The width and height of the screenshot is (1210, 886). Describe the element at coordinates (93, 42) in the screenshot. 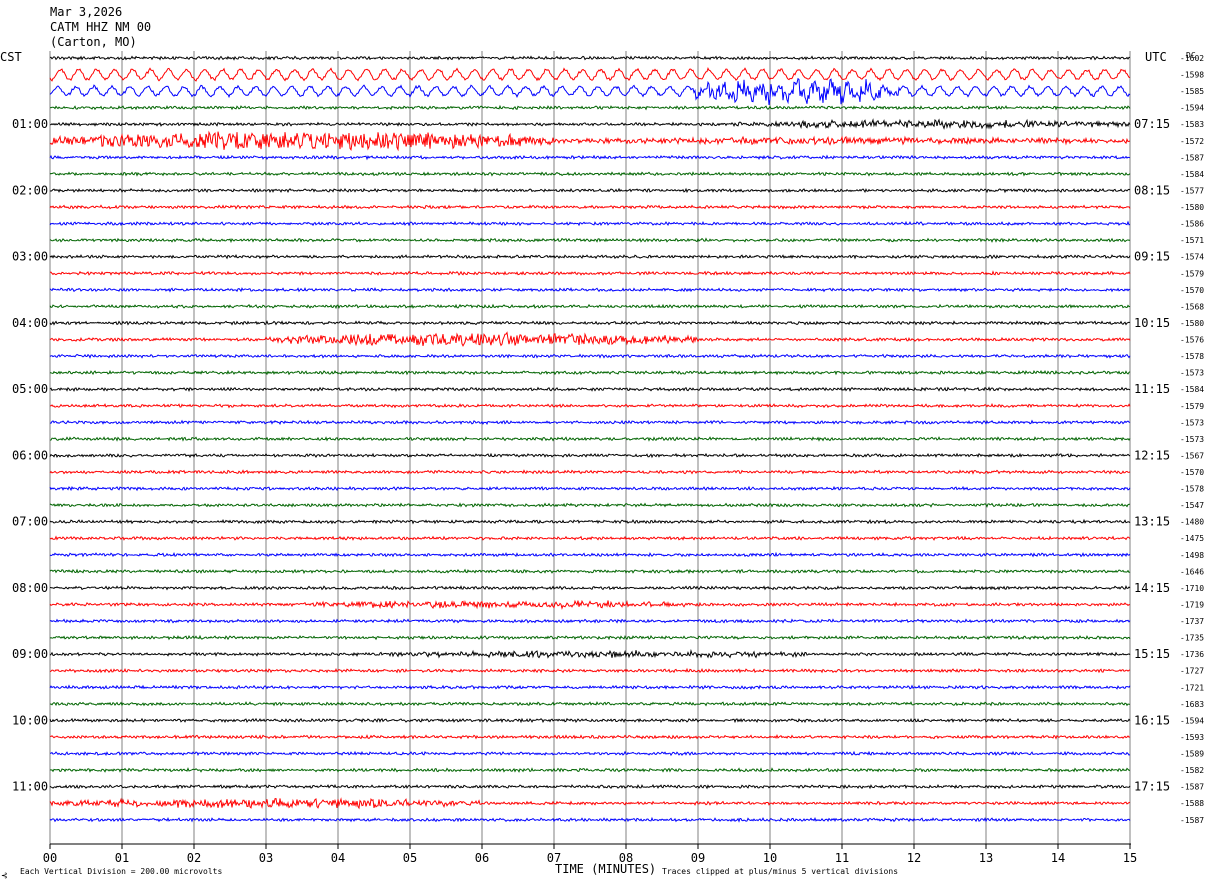

I see `header-location: (Carton, MO)` at that location.